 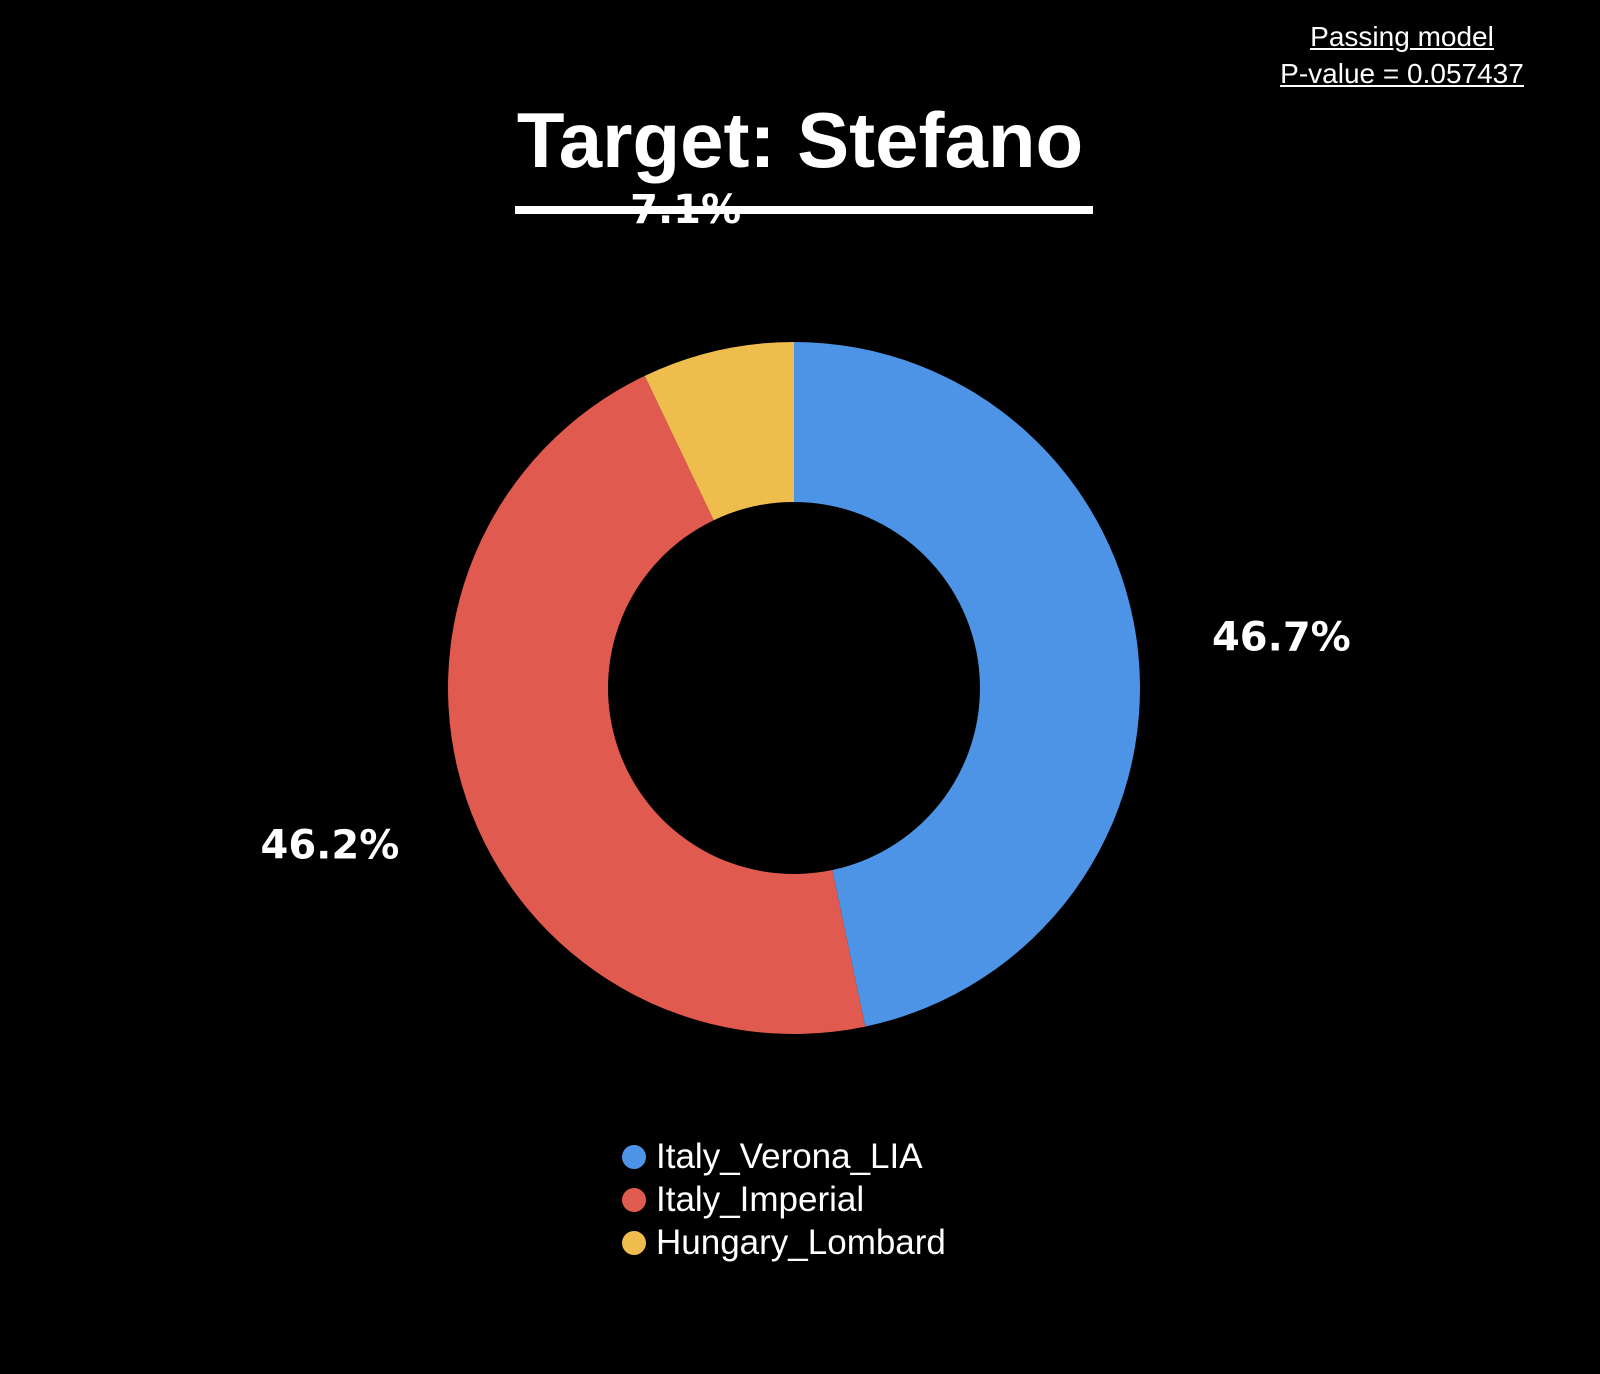 I want to click on slice-italy-imperial, so click(x=657, y=704).